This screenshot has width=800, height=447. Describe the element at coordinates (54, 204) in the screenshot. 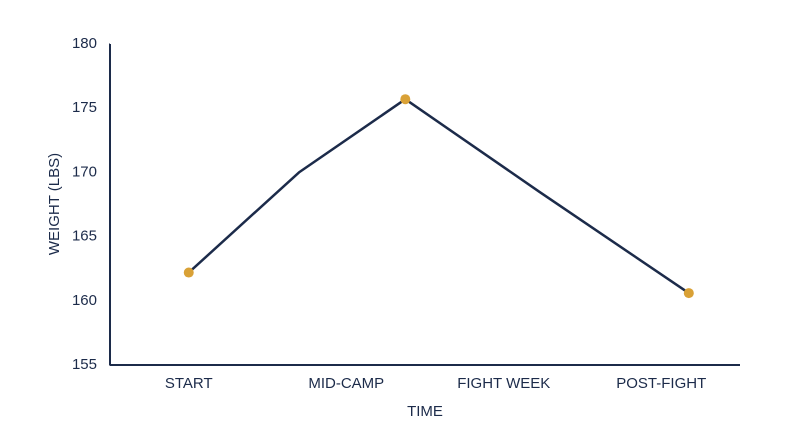

I see `y-axis-label: WEIGHT (LBS)` at that location.